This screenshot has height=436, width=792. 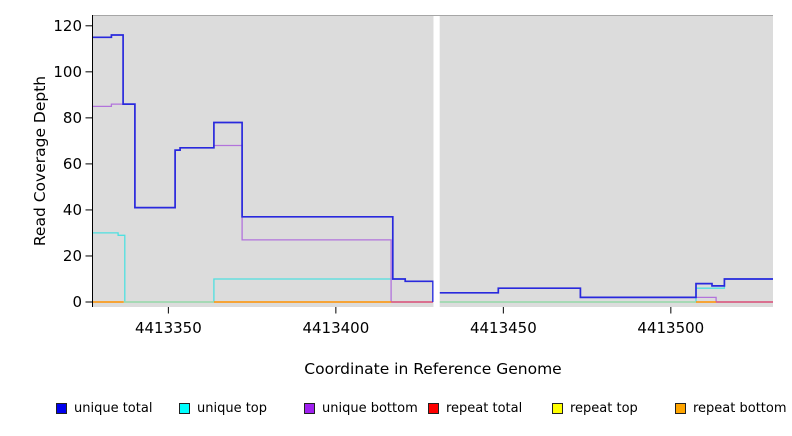 What do you see at coordinates (436, 161) in the screenshot?
I see `gap-band` at bounding box center [436, 161].